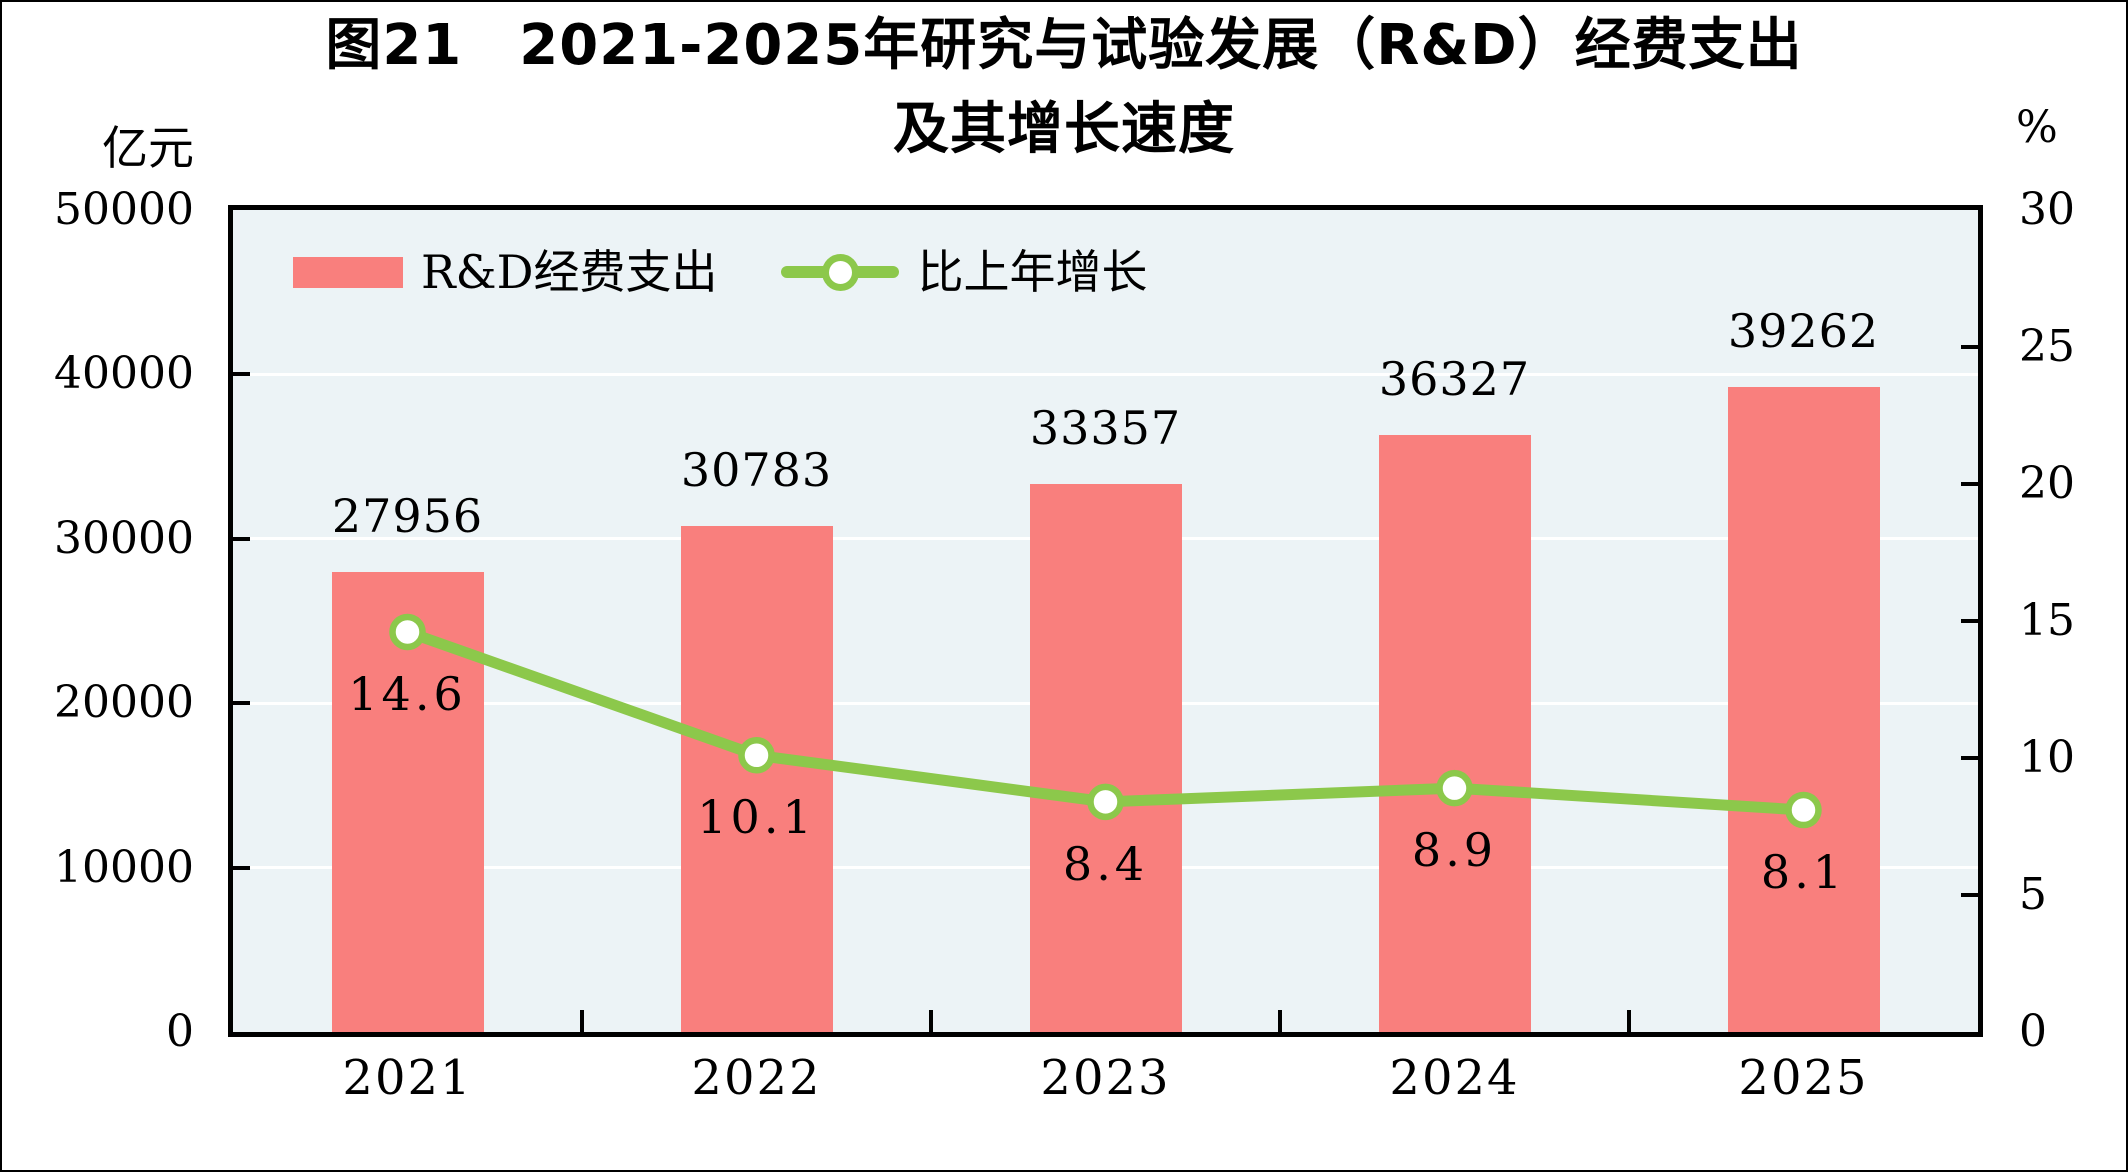  I want to click on right-tick-label-5: 5, so click(2033, 894).